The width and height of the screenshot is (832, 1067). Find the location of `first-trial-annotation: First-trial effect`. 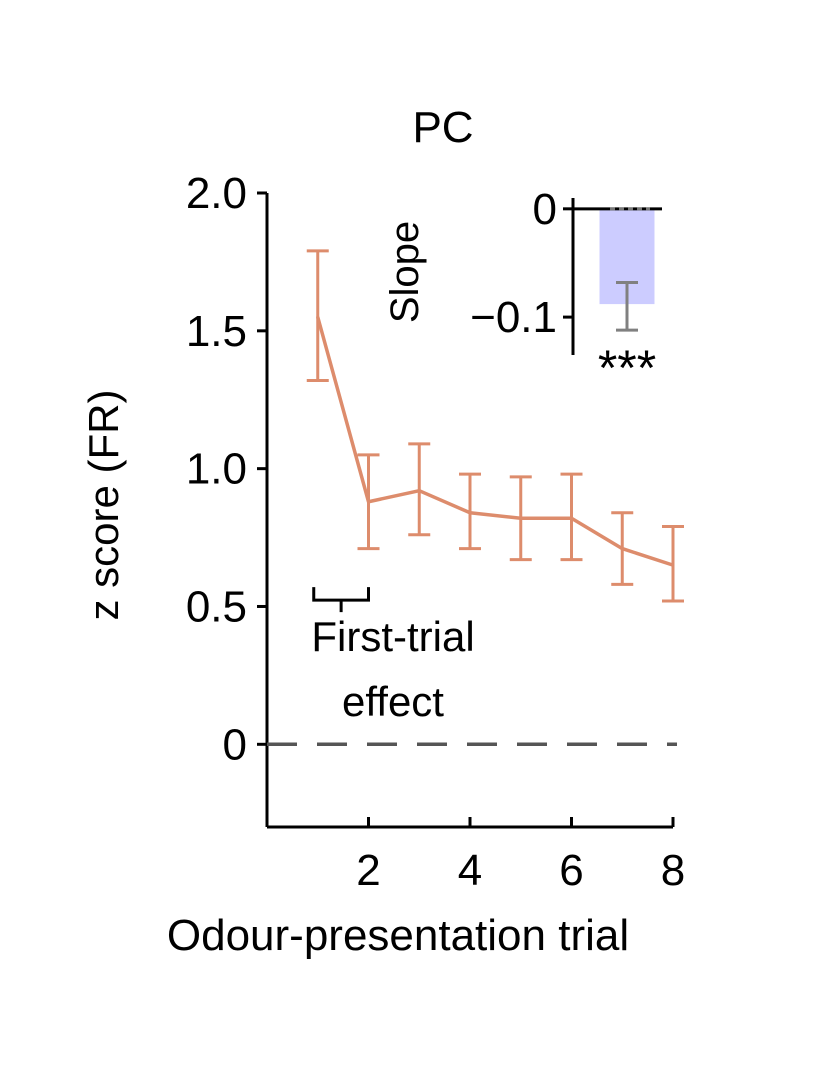

first-trial-annotation: First-trial effect is located at coordinates (392, 669).